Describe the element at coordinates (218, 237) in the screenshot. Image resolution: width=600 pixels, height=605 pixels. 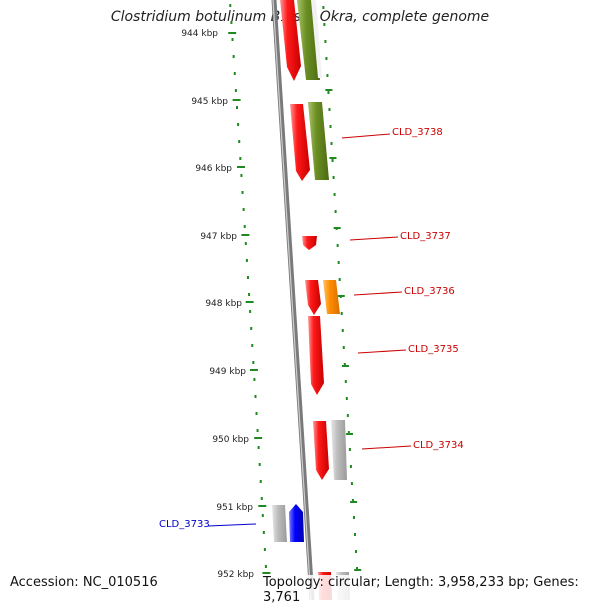
I see `kbp-label-947: 947 kbp` at that location.